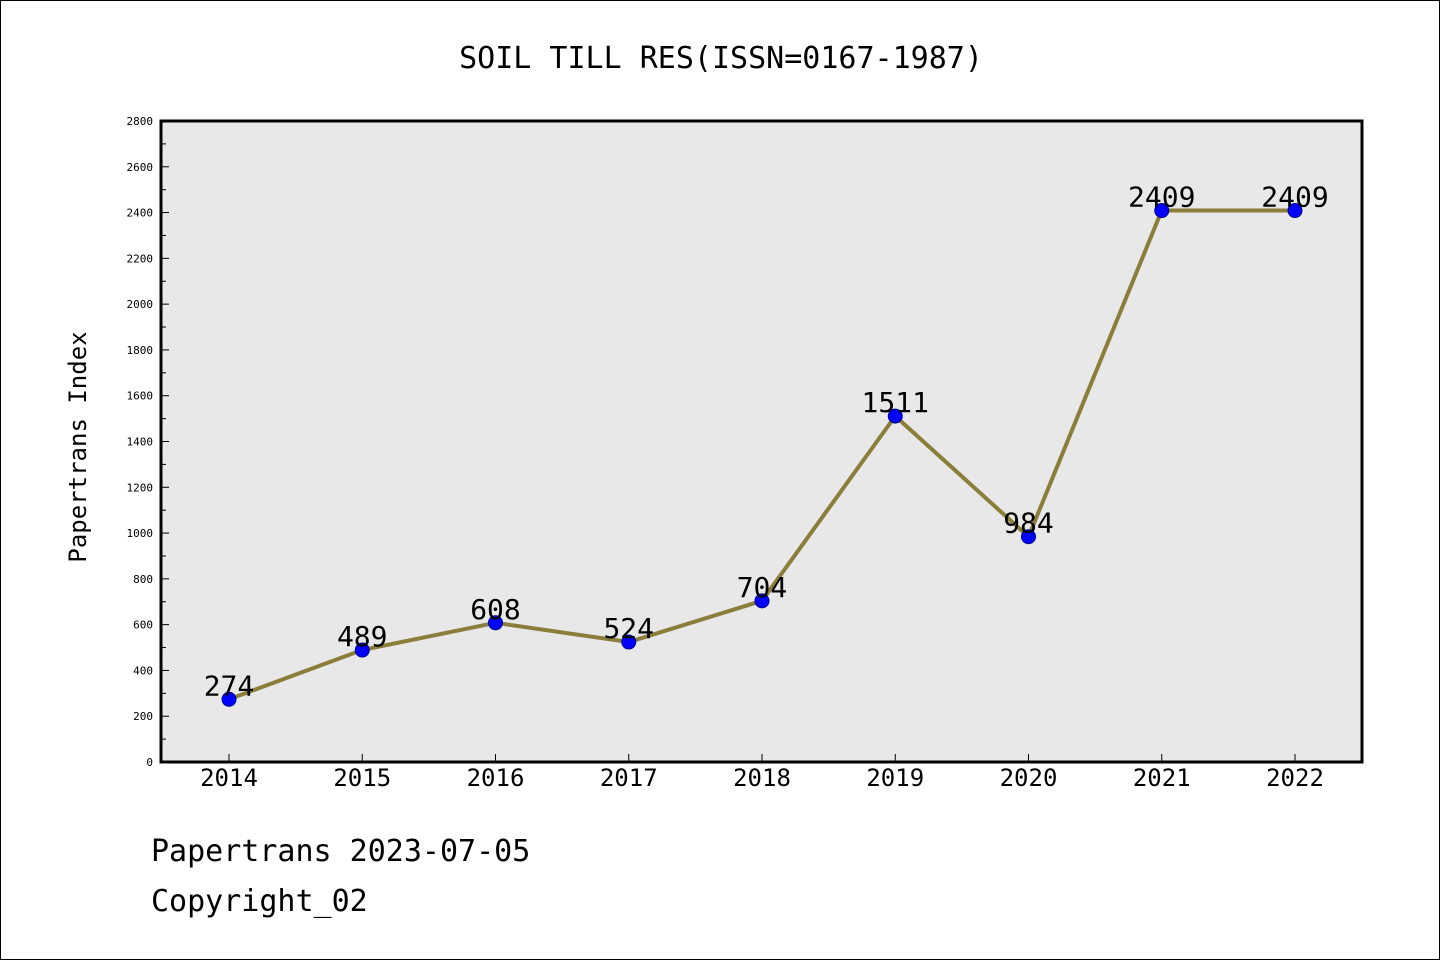 This screenshot has height=961, width=1440. Describe the element at coordinates (140, 258) in the screenshot. I see `y-tick-label: 2200` at that location.